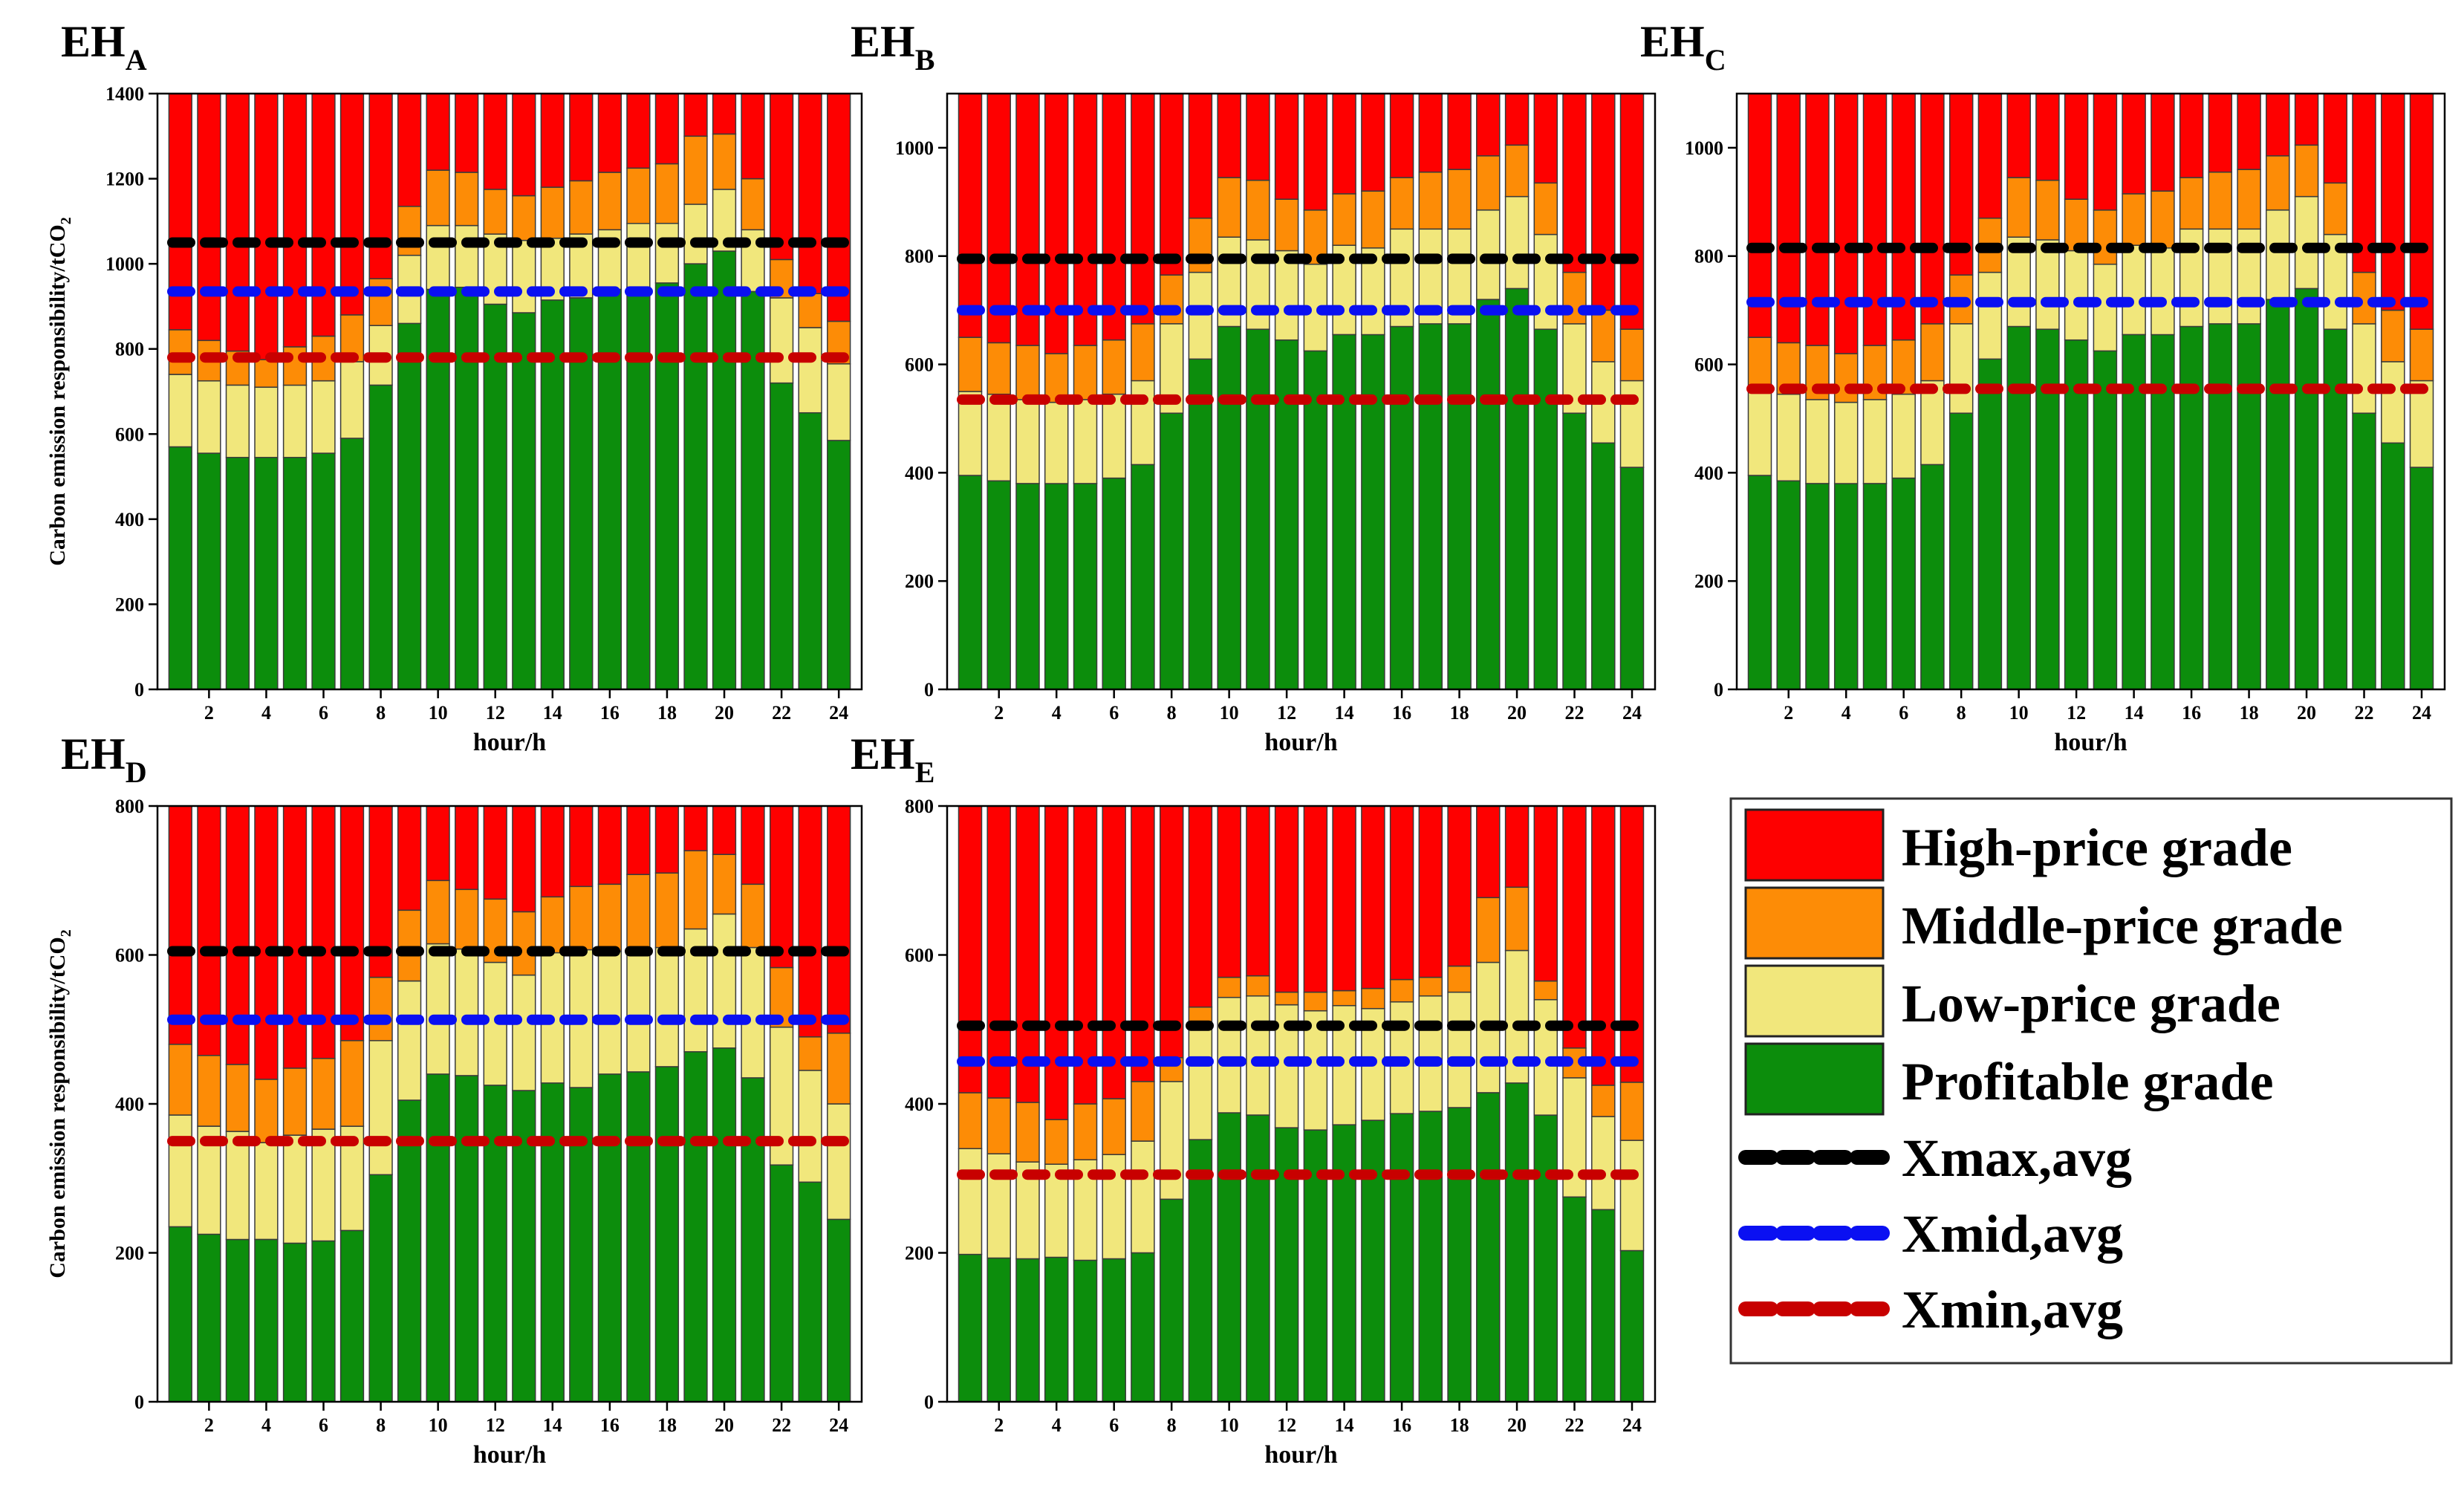  Describe the element at coordinates (1632, 424) in the screenshot. I see `bar-low-h24` at that location.